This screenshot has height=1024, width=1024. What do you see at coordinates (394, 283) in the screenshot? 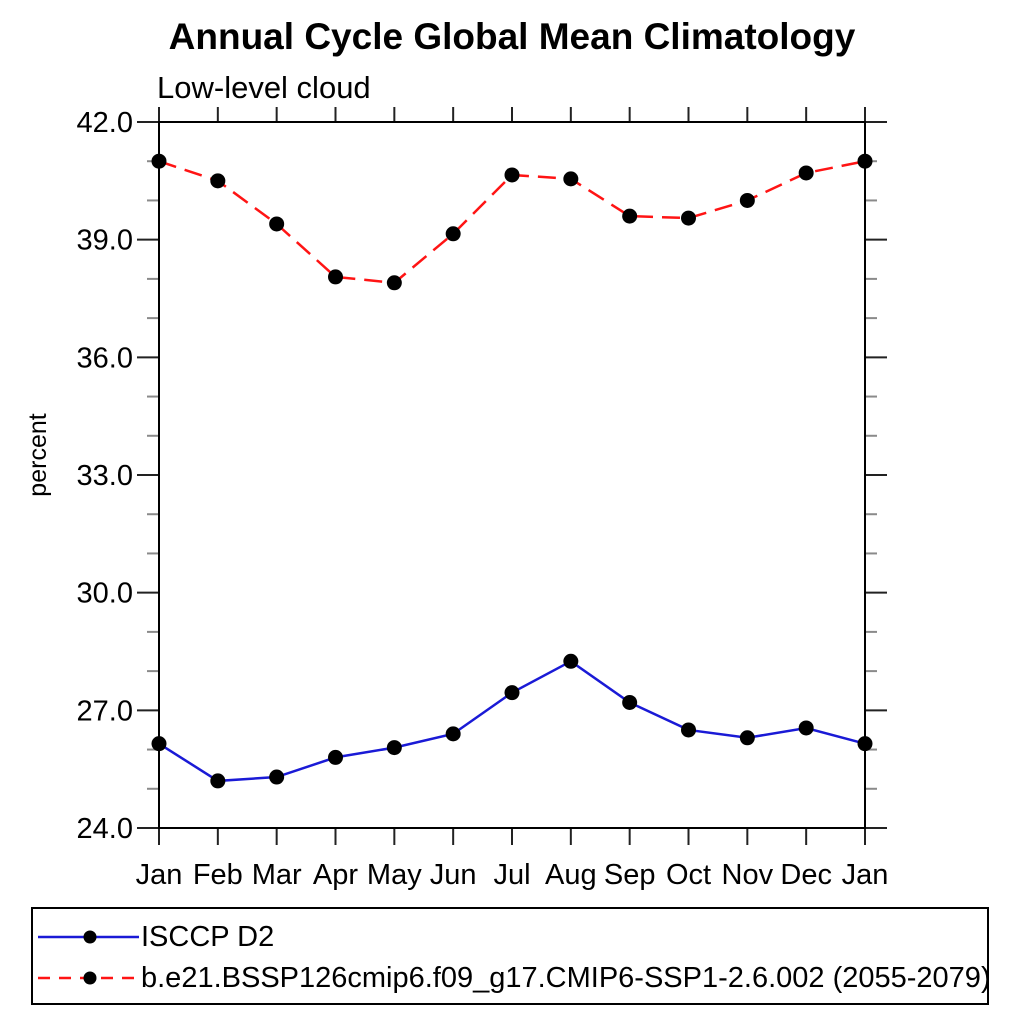
I see `data-point-1-May` at bounding box center [394, 283].